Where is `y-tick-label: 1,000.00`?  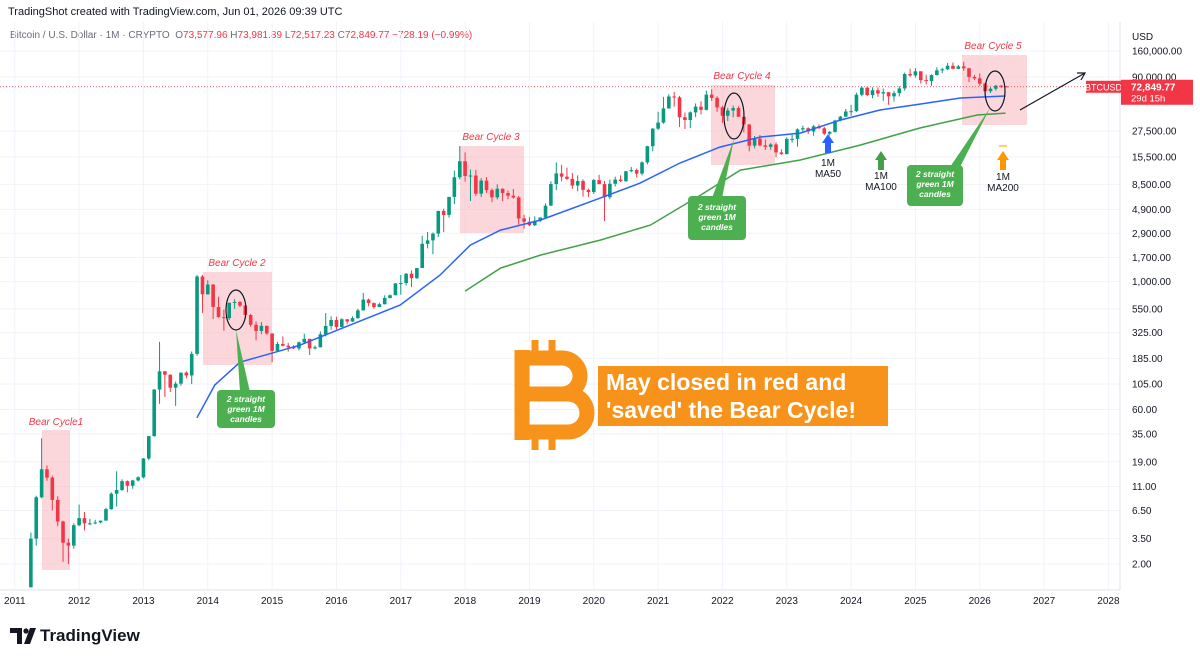
y-tick-label: 1,000.00 is located at coordinates (1151, 282).